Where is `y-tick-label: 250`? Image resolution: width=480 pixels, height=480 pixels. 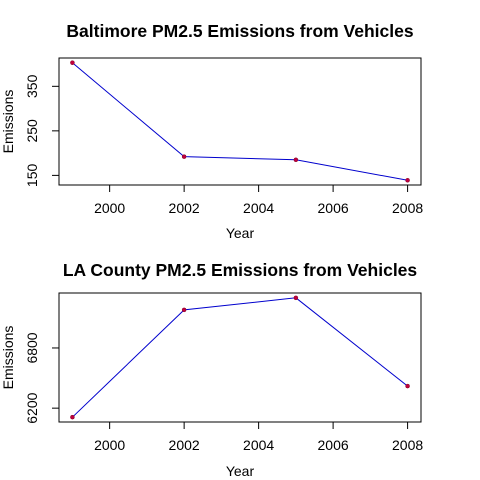 y-tick-label: 250 is located at coordinates (32, 131).